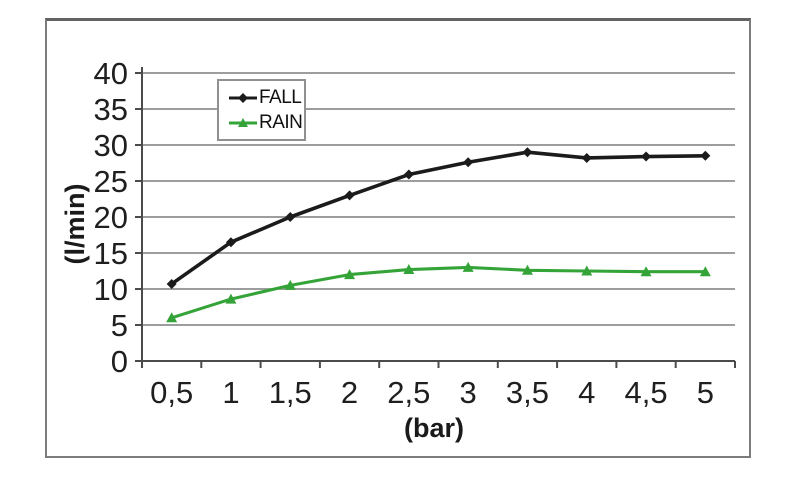 This screenshot has width=800, height=490. What do you see at coordinates (586, 392) in the screenshot?
I see `x-tick-label: 4` at bounding box center [586, 392].